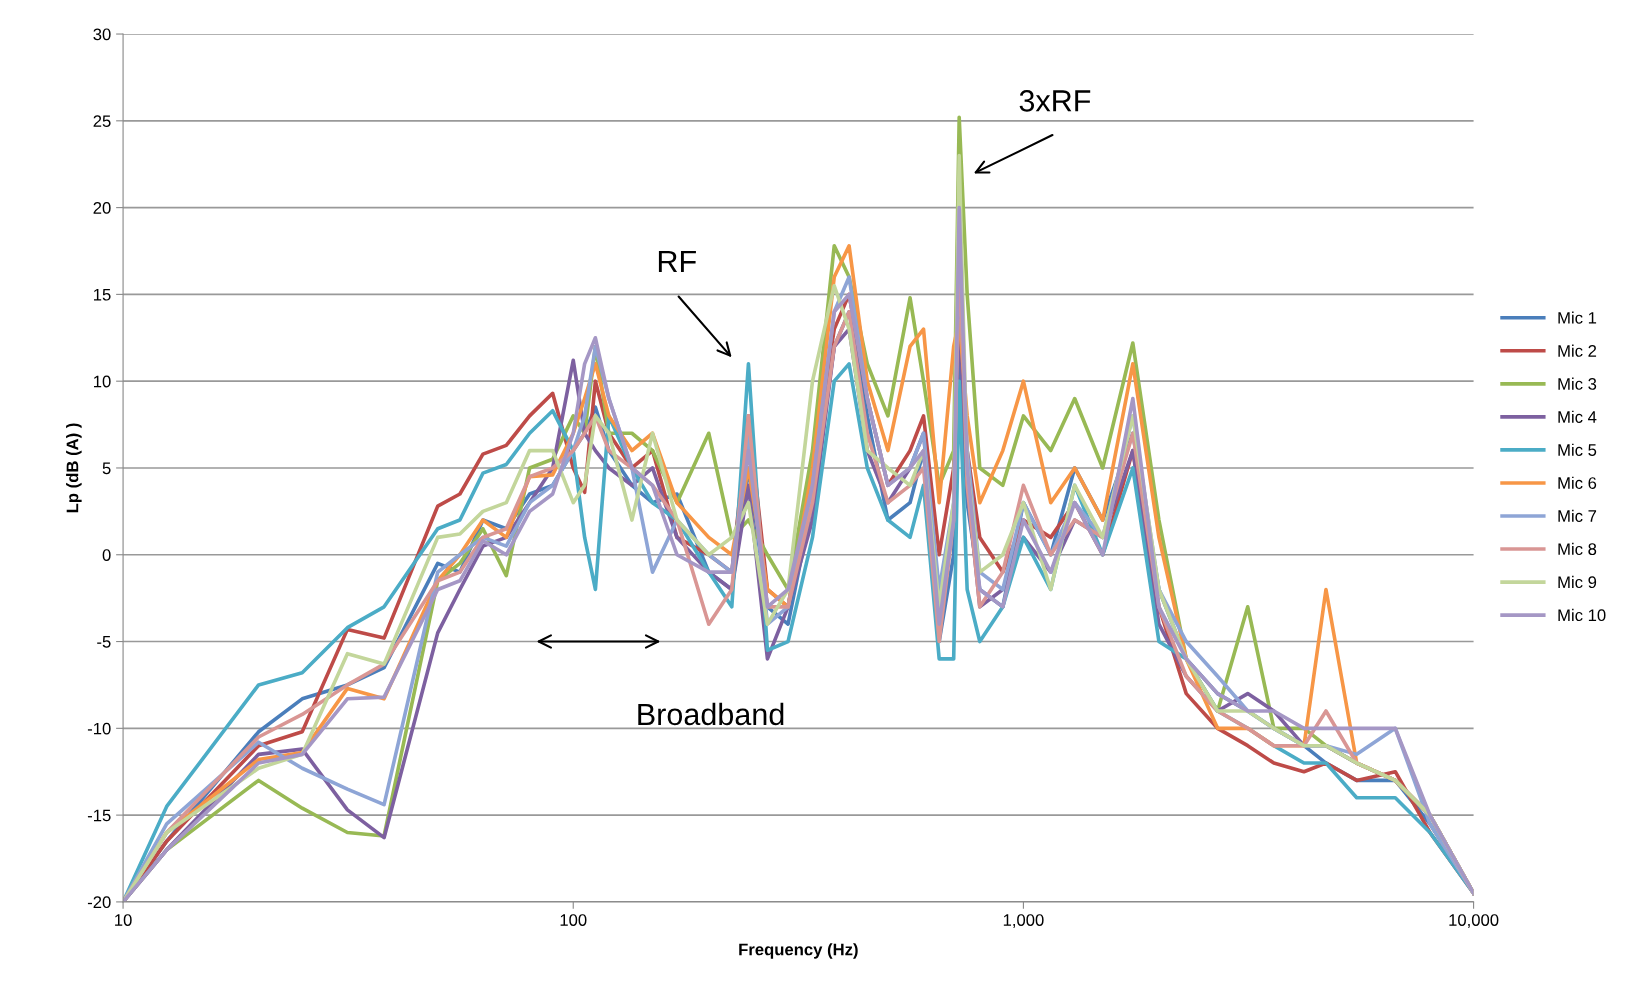  What do you see at coordinates (677, 261) in the screenshot?
I see `annotation: RF` at bounding box center [677, 261].